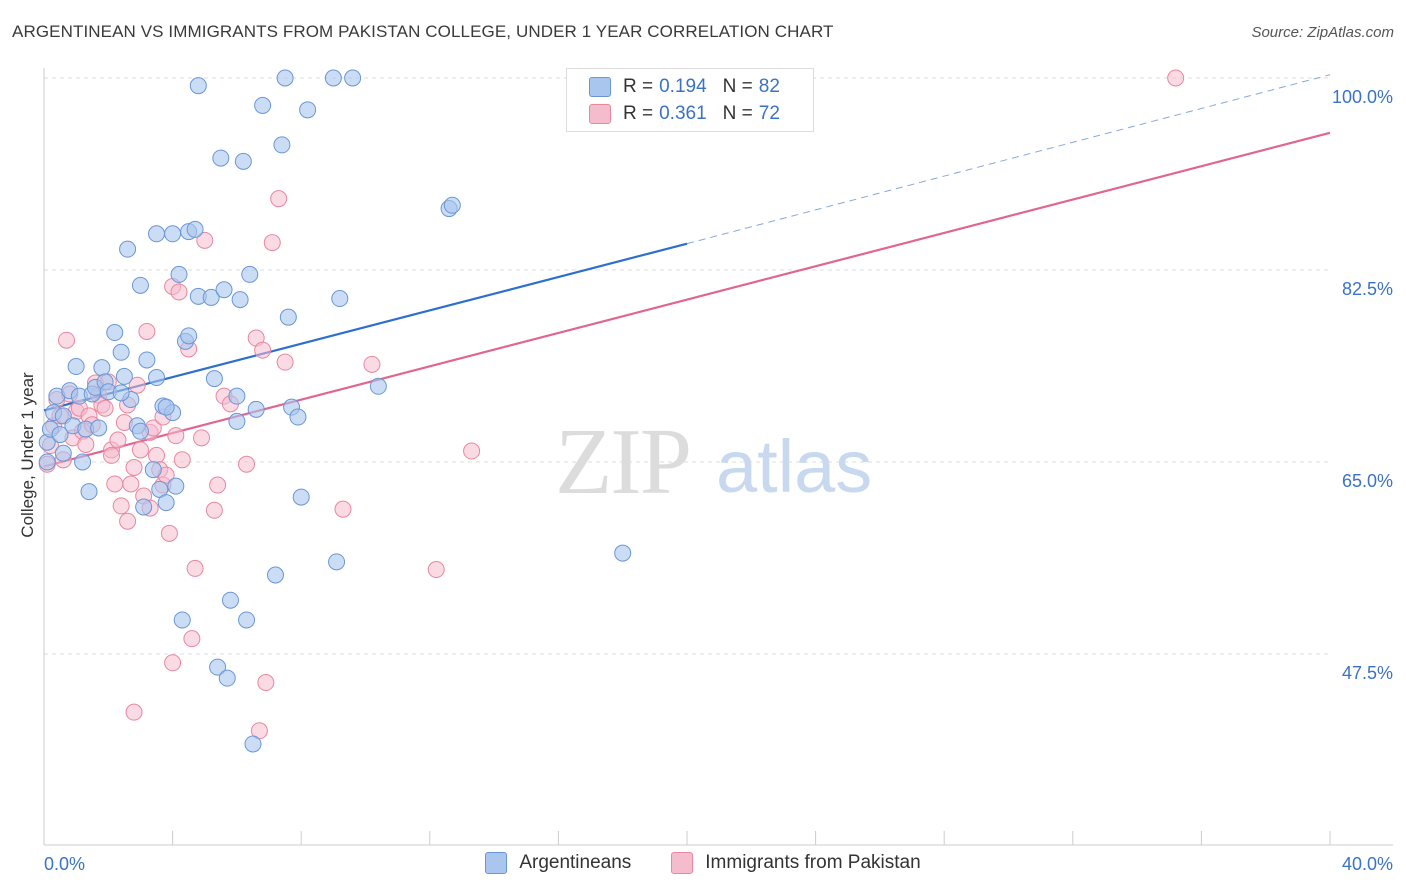  I want to click on y-tick-label: 82.5%, so click(1367, 289).